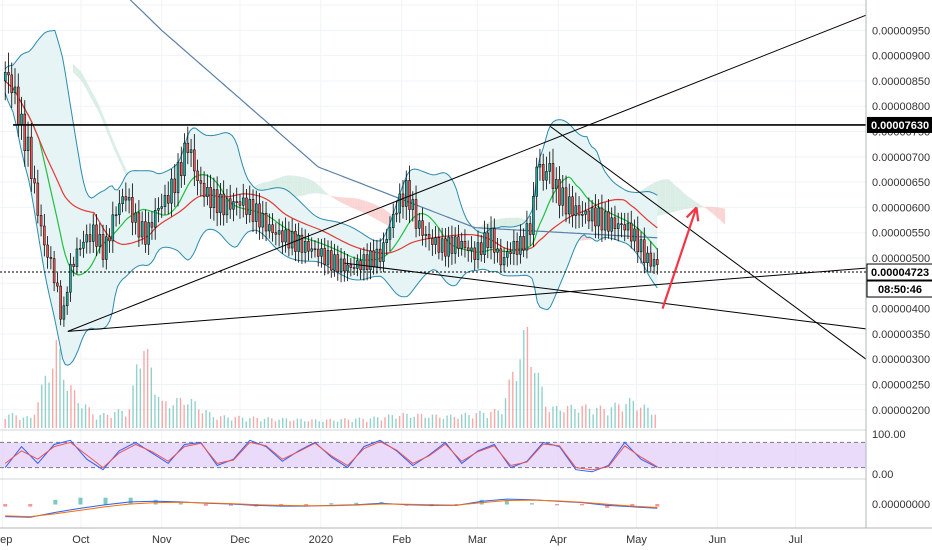 The image size is (932, 550). Describe the element at coordinates (901, 259) in the screenshot. I see `y-tick-label: 0.00000500` at that location.